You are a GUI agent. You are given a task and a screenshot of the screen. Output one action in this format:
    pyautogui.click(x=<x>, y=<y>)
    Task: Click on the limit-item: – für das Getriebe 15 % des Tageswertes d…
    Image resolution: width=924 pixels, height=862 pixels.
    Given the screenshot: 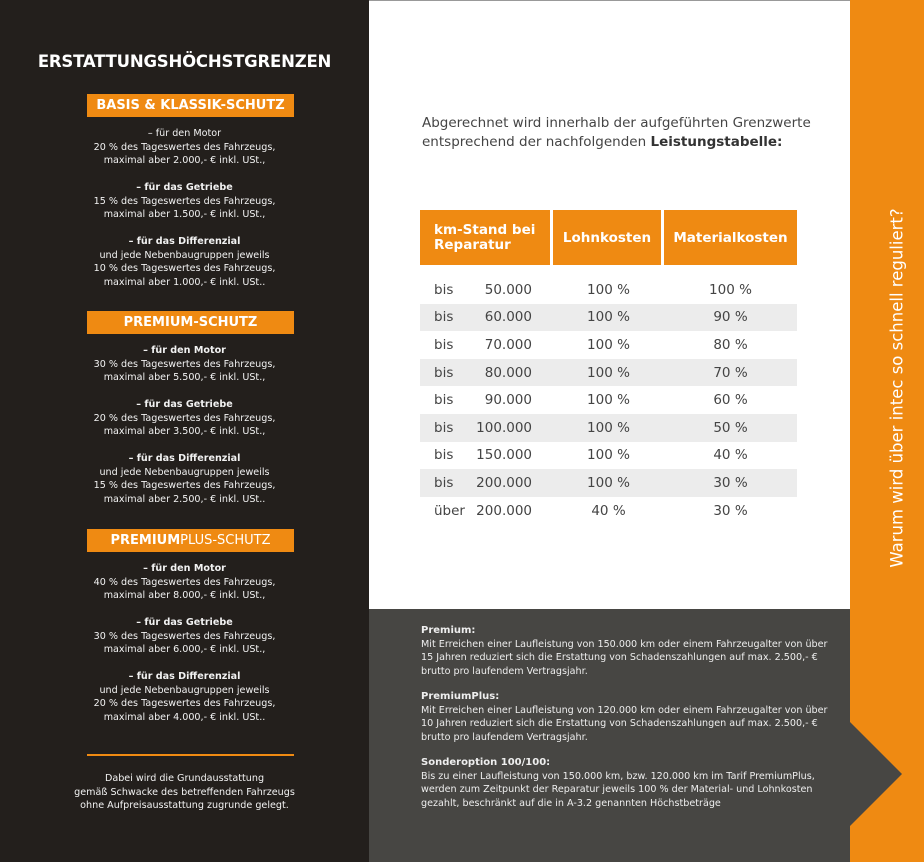 What is the action you would take?
    pyautogui.click(x=184, y=201)
    